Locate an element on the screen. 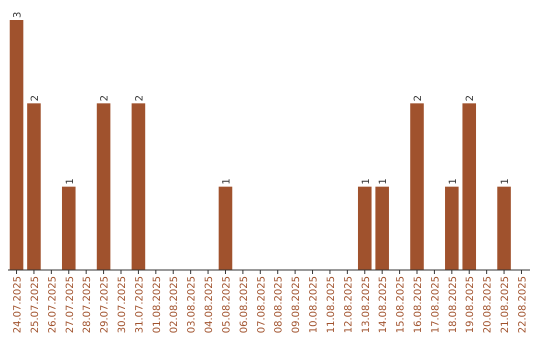  x-tick-label: 16.08.2025 is located at coordinates (418, 305).